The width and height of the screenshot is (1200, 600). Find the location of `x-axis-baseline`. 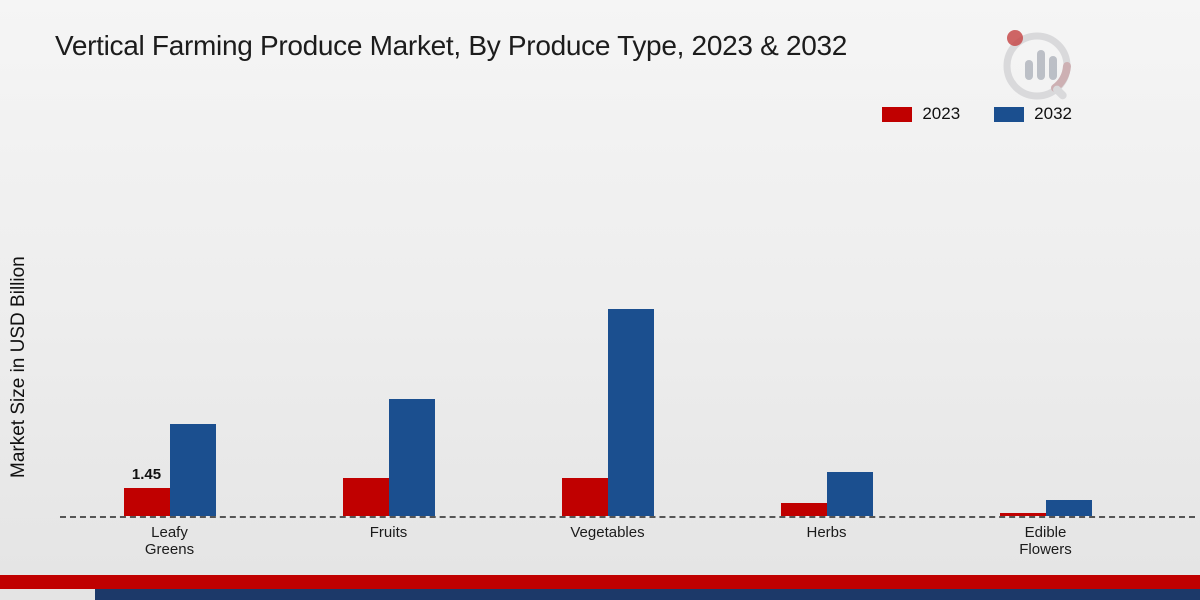

x-axis-baseline is located at coordinates (627, 517).